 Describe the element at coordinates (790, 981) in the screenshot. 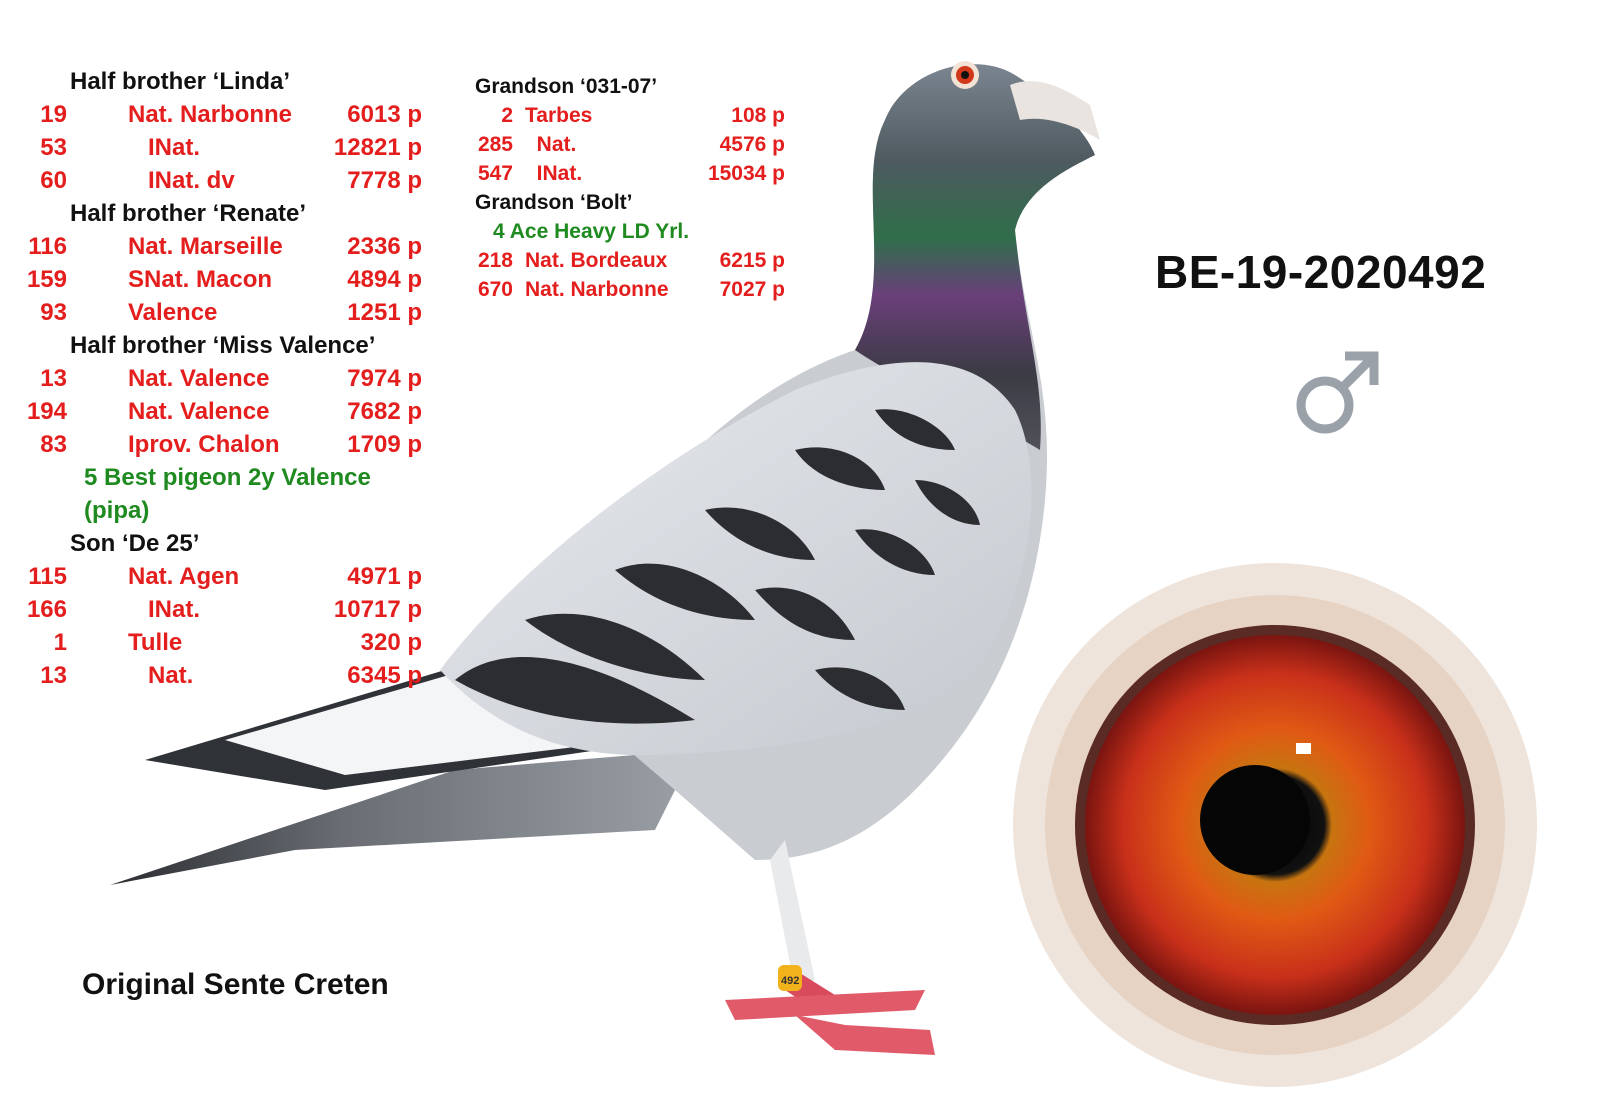

I see `leg-ring-label: 492` at that location.